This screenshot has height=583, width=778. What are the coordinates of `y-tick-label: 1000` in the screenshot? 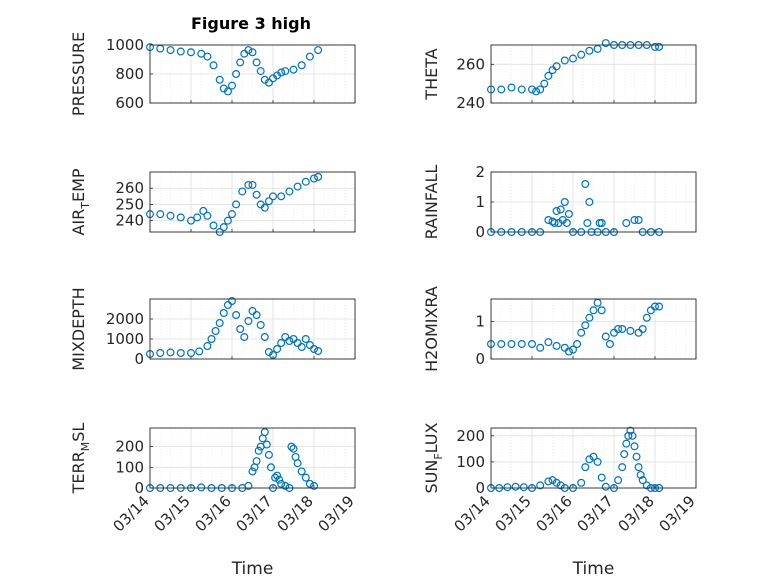 It's located at (125, 45).